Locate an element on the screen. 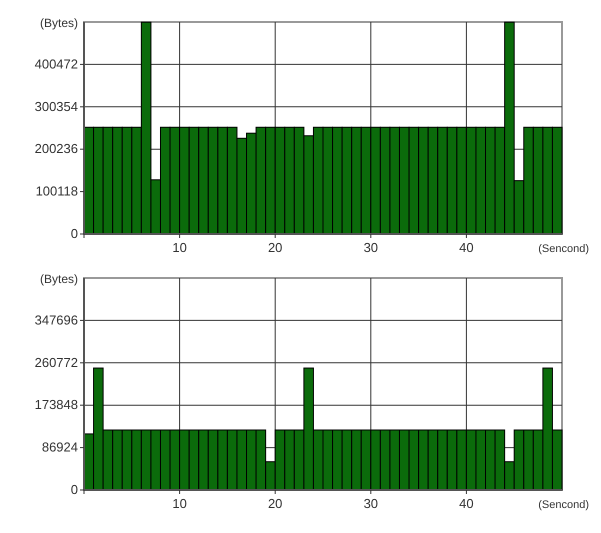  y-tick-label: 260772 is located at coordinates (56, 362).